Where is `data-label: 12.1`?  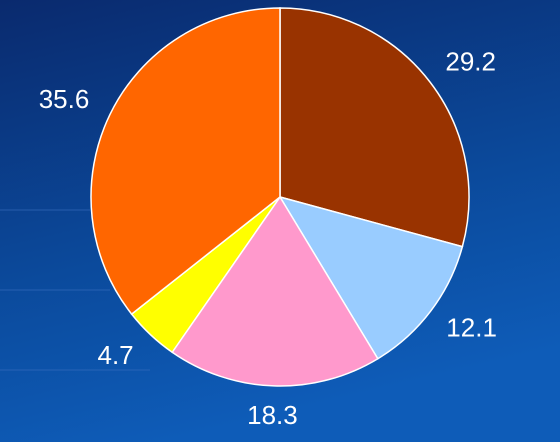 data-label: 12.1 is located at coordinates (471, 327).